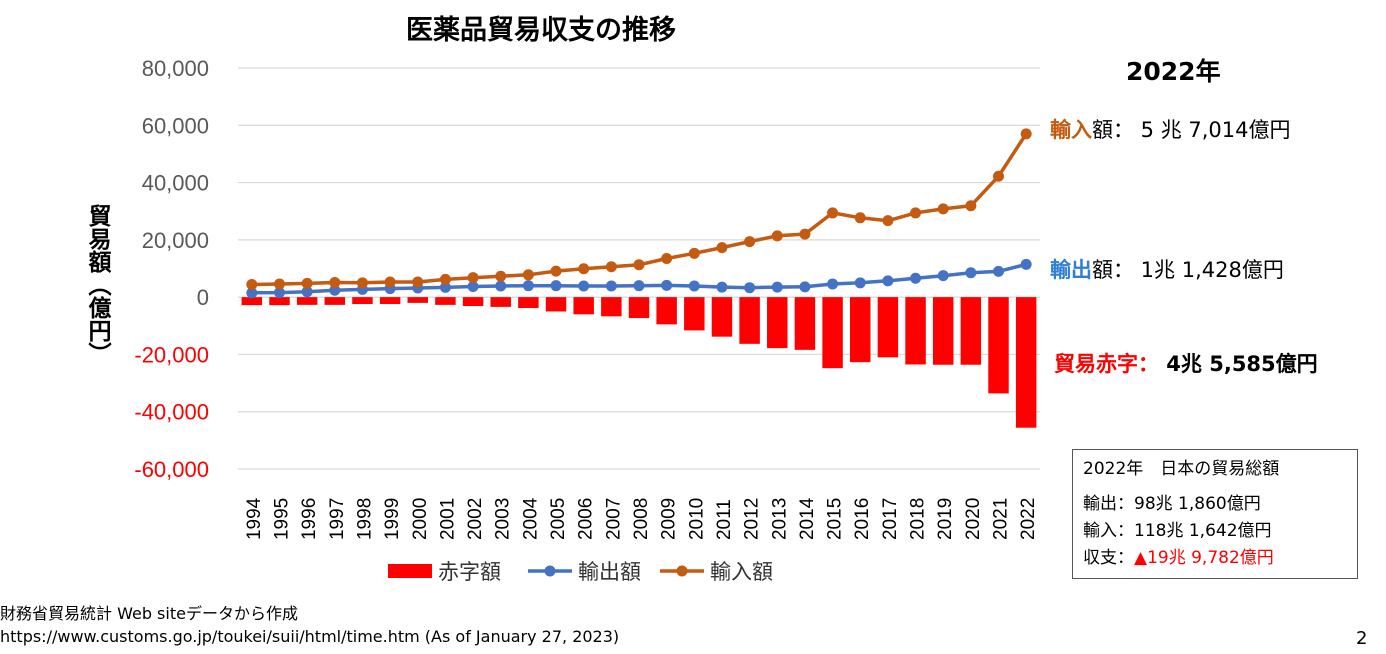  I want to click on x-tick-label: 1998, so click(364, 519).